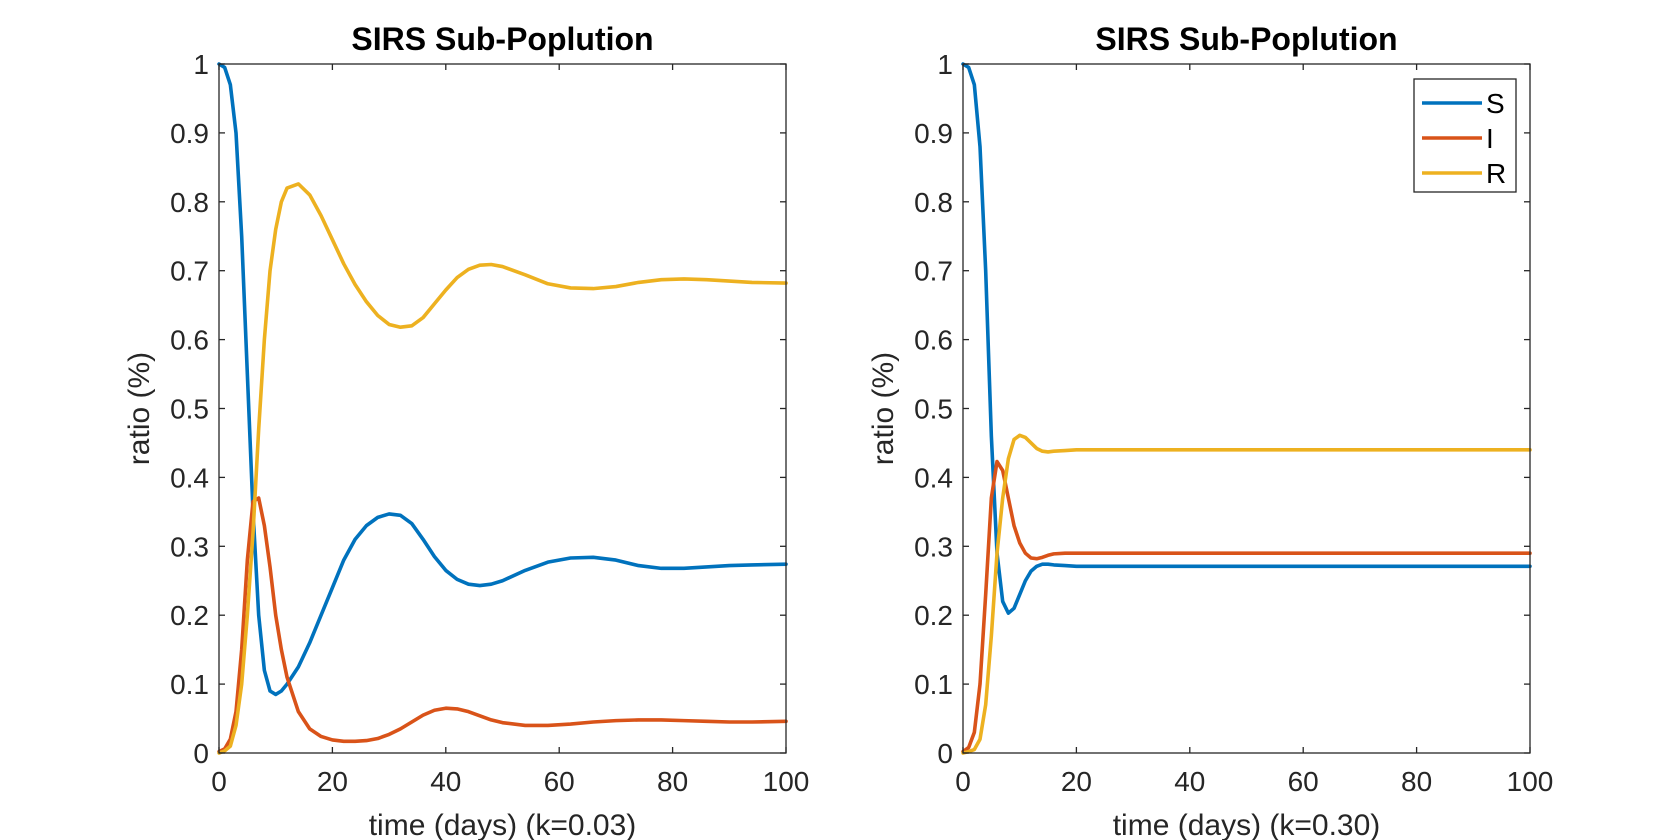 The width and height of the screenshot is (1680, 840). What do you see at coordinates (1495, 103) in the screenshot?
I see `legend-label-s: S` at bounding box center [1495, 103].